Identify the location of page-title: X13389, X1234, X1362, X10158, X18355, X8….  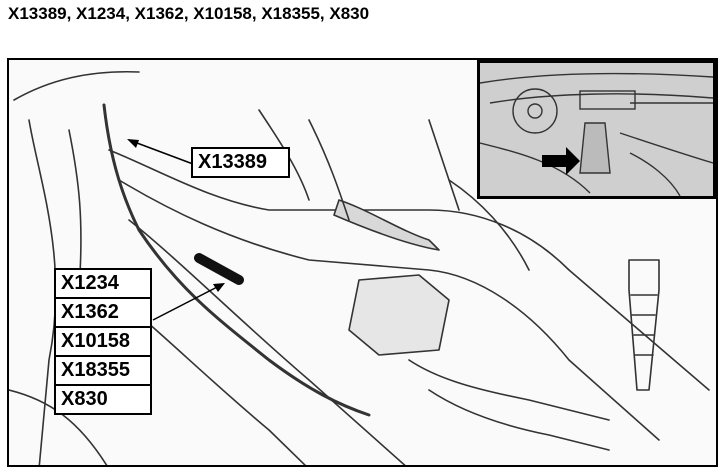
(189, 13).